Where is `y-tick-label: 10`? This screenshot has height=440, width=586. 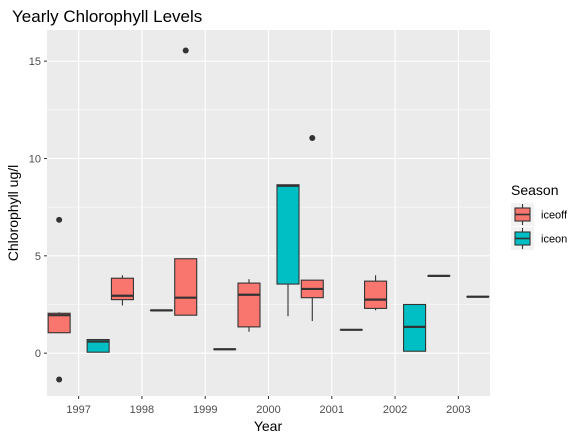 y-tick-label: 10 is located at coordinates (35, 159).